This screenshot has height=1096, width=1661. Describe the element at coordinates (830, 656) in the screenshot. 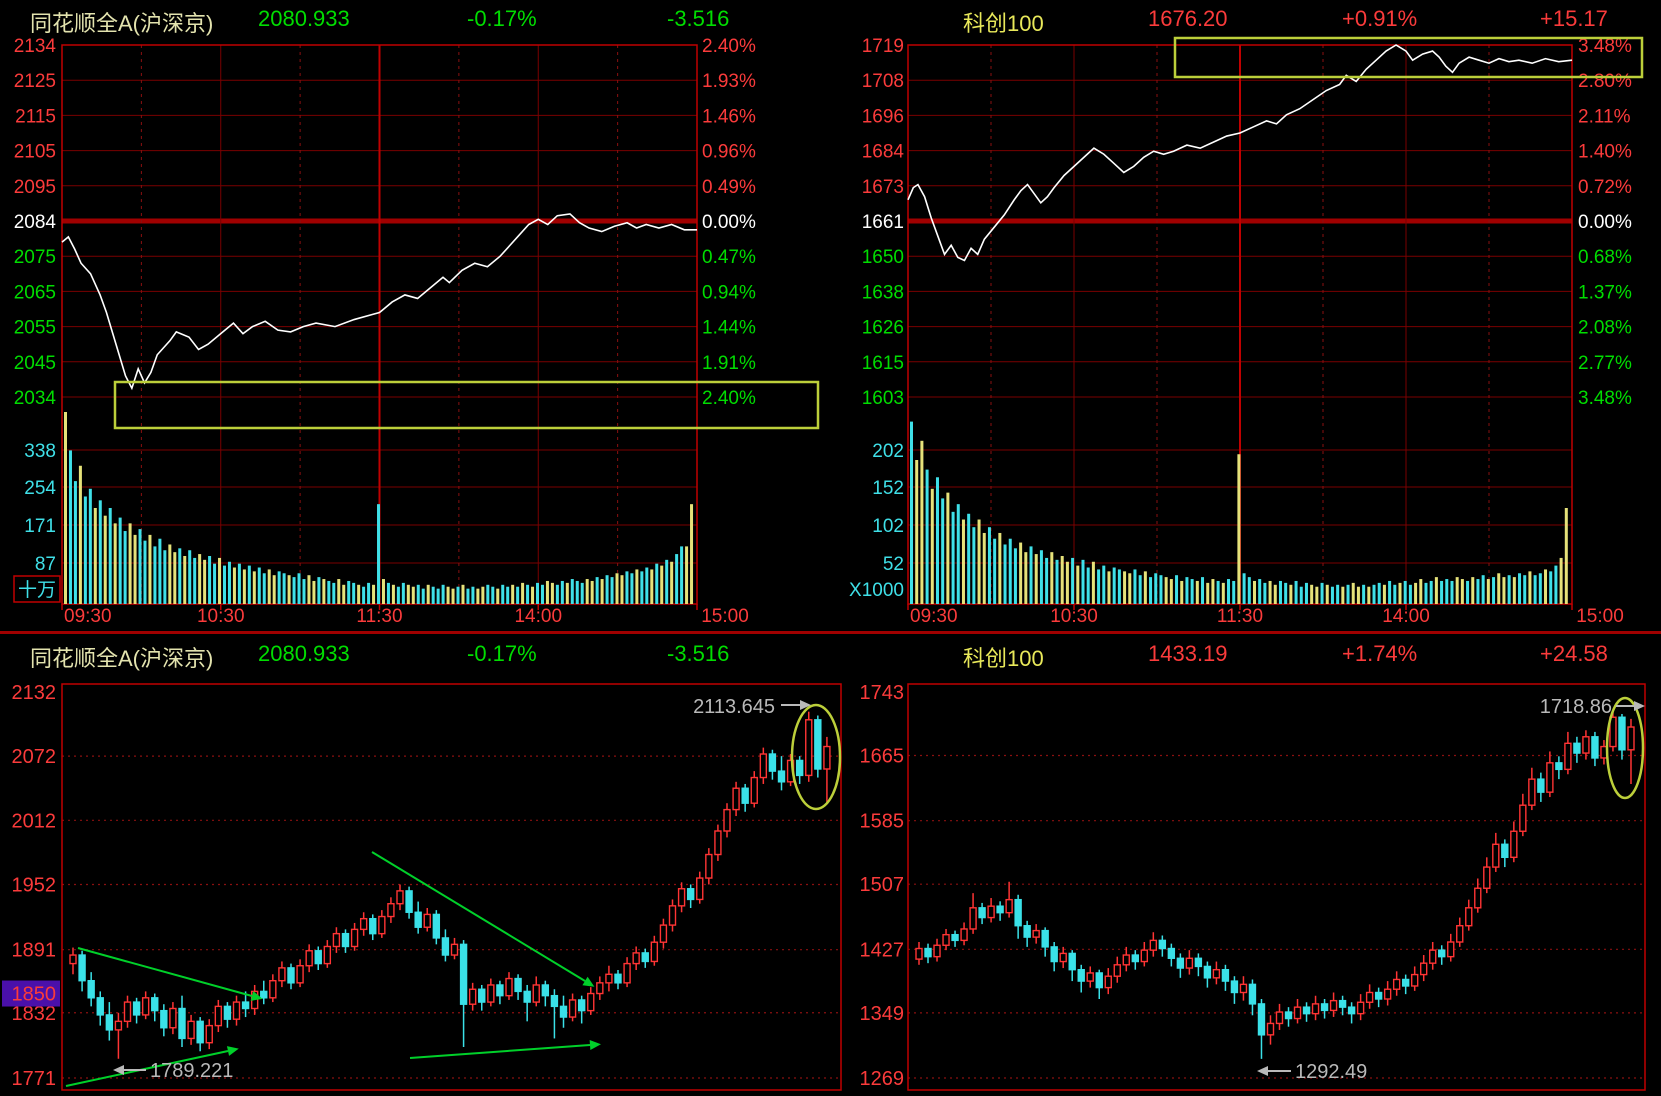

I see `quote-header-kline-star100: 科创100 1433.19 +1.74% +24.58` at that location.